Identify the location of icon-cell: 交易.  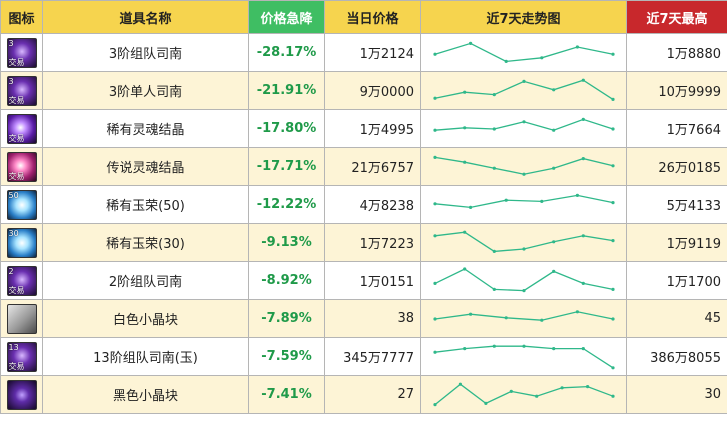
(21, 166).